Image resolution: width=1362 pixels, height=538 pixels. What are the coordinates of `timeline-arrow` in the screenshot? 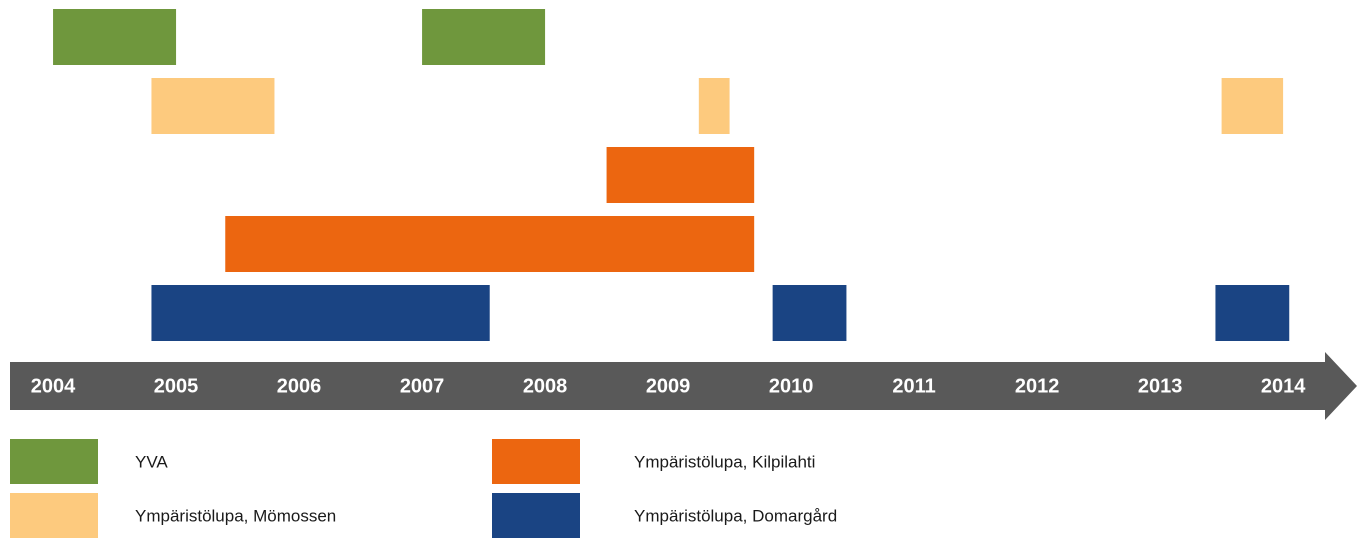 It's located at (683, 386).